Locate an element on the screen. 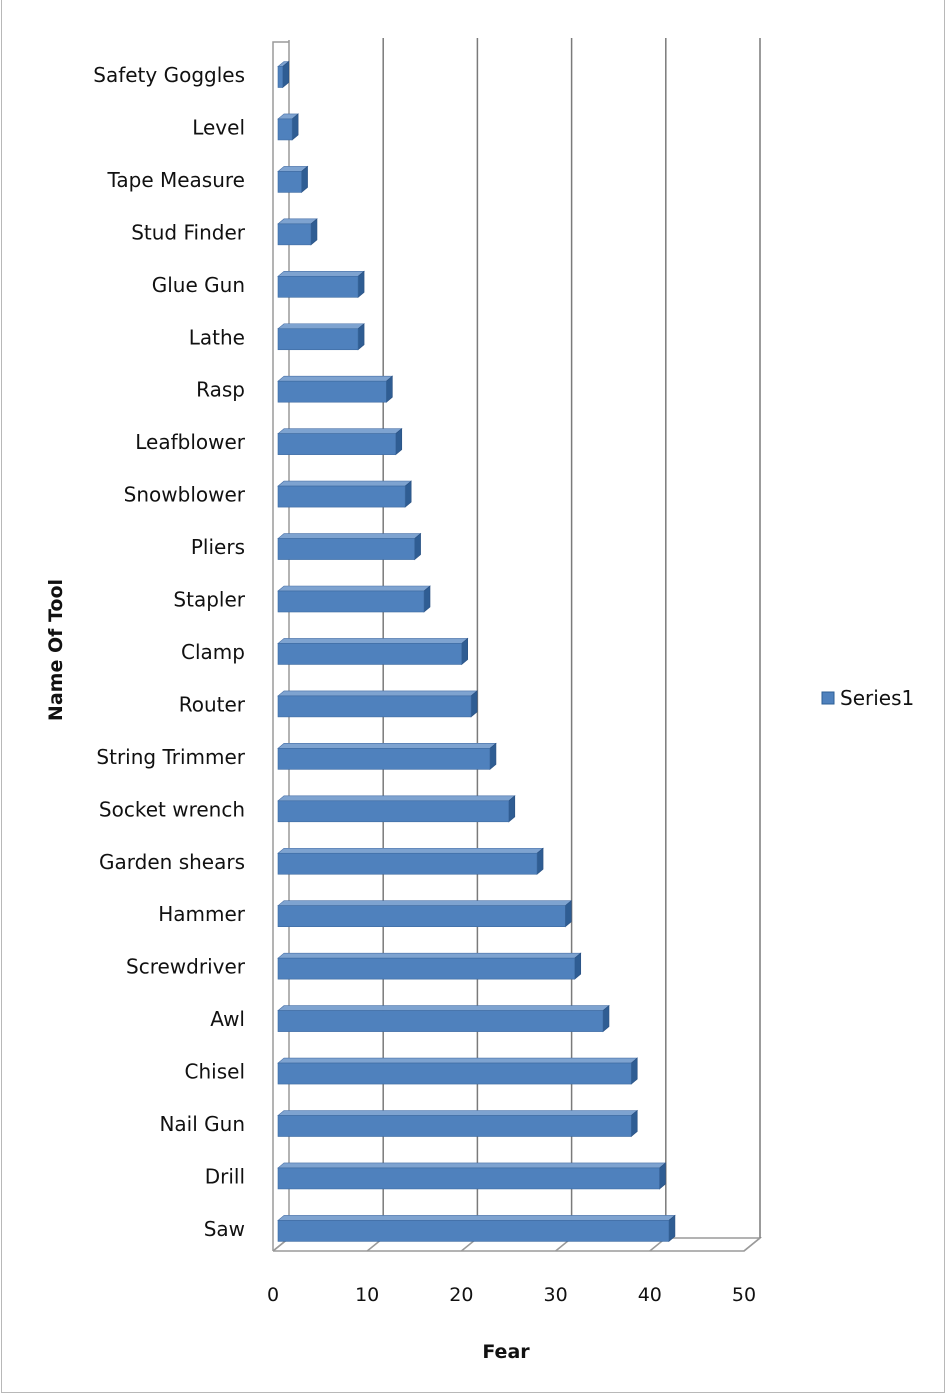  category-label: Saw is located at coordinates (224, 1229).